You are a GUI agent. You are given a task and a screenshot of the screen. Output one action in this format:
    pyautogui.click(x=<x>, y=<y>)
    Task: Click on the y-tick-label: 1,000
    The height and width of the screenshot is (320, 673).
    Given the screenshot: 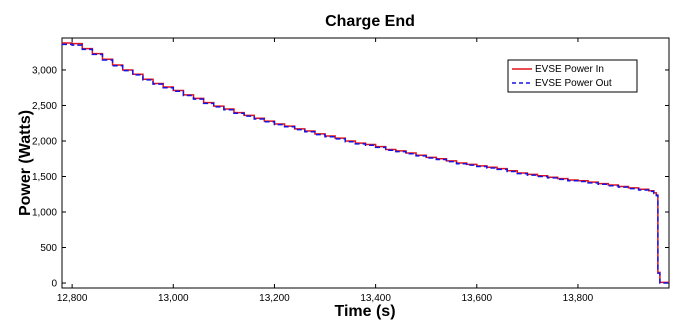 What is the action you would take?
    pyautogui.click(x=44, y=213)
    